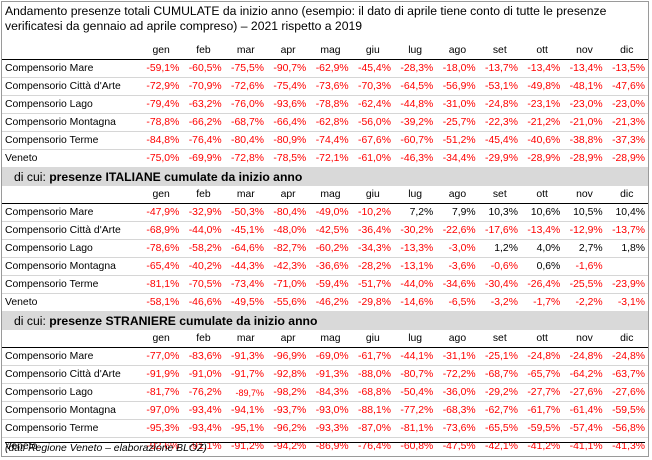 Image resolution: width=652 pixels, height=460 pixels. What do you see at coordinates (372, 230) in the screenshot?
I see `value-cell: -36,4%` at bounding box center [372, 230].